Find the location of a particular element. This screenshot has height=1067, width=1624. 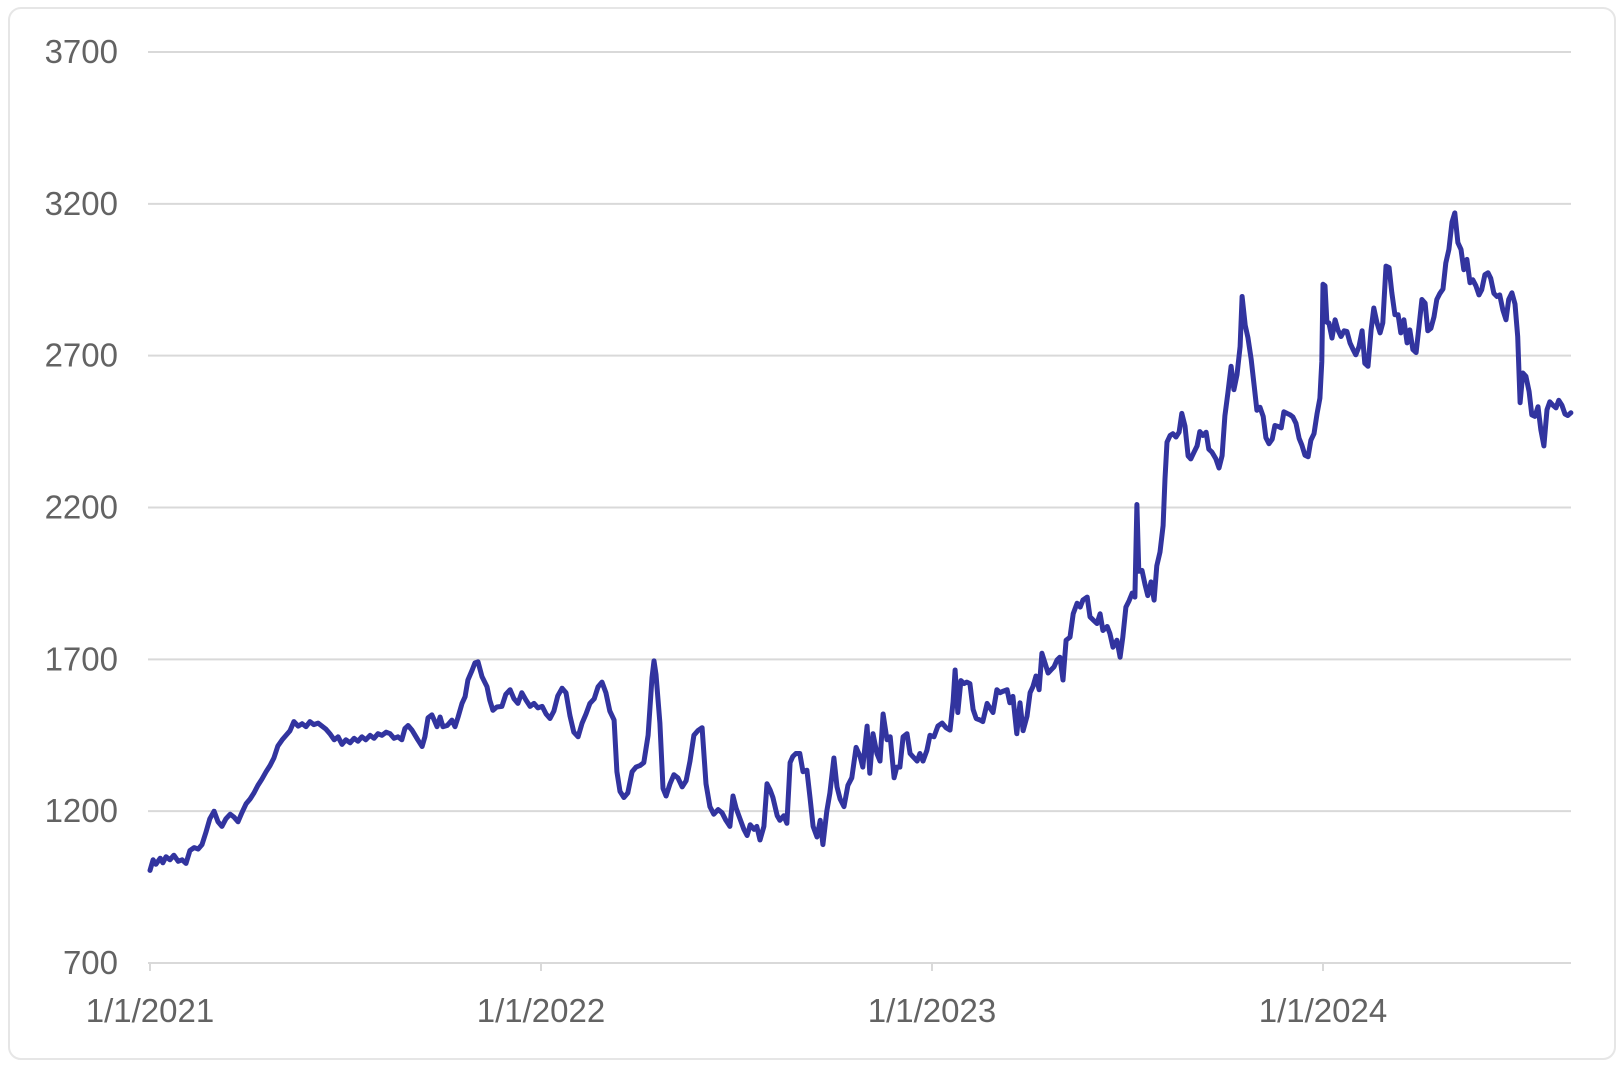

x-axis is located at coordinates (736, 967).